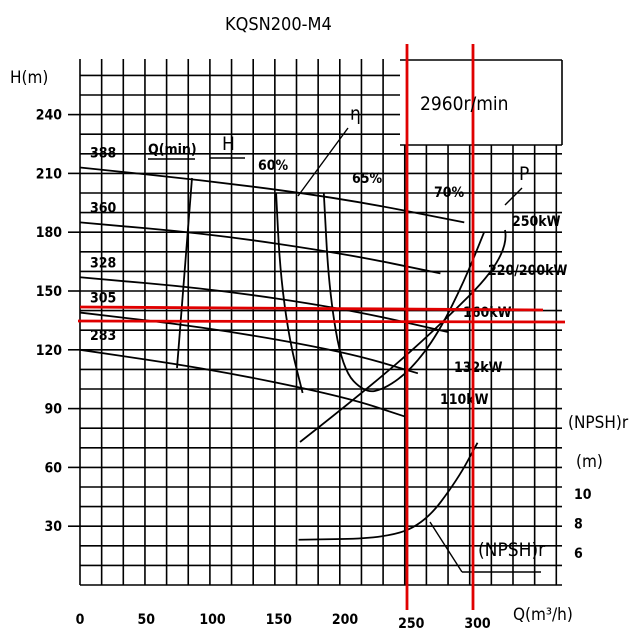 This screenshot has height=637, width=640. I want to click on y-tick-label: 60, so click(53, 468).